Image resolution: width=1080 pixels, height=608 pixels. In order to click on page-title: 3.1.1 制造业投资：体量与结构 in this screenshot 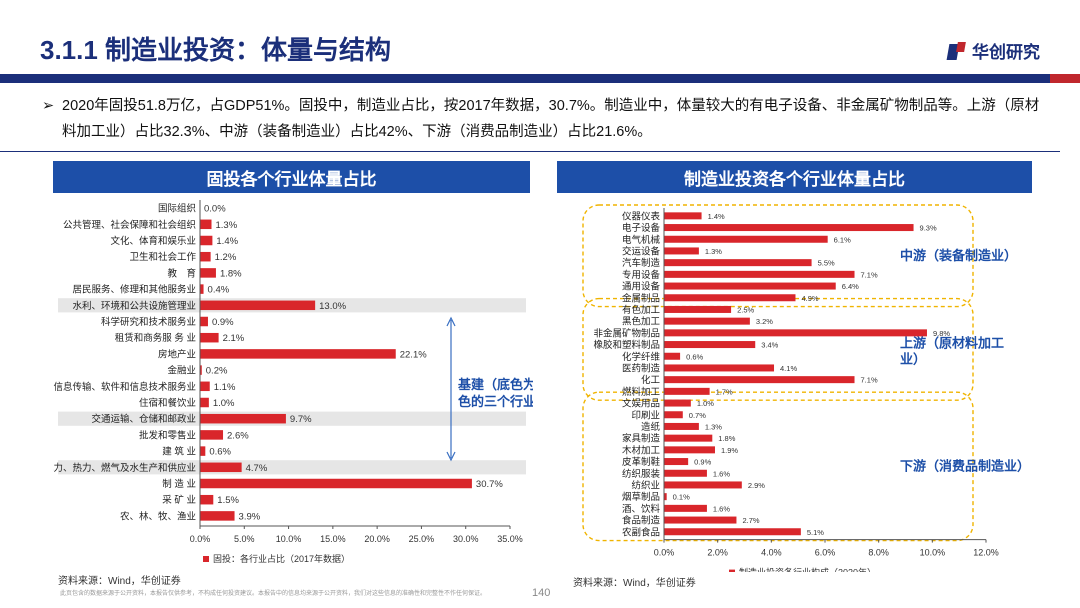, I will do `click(216, 50)`.